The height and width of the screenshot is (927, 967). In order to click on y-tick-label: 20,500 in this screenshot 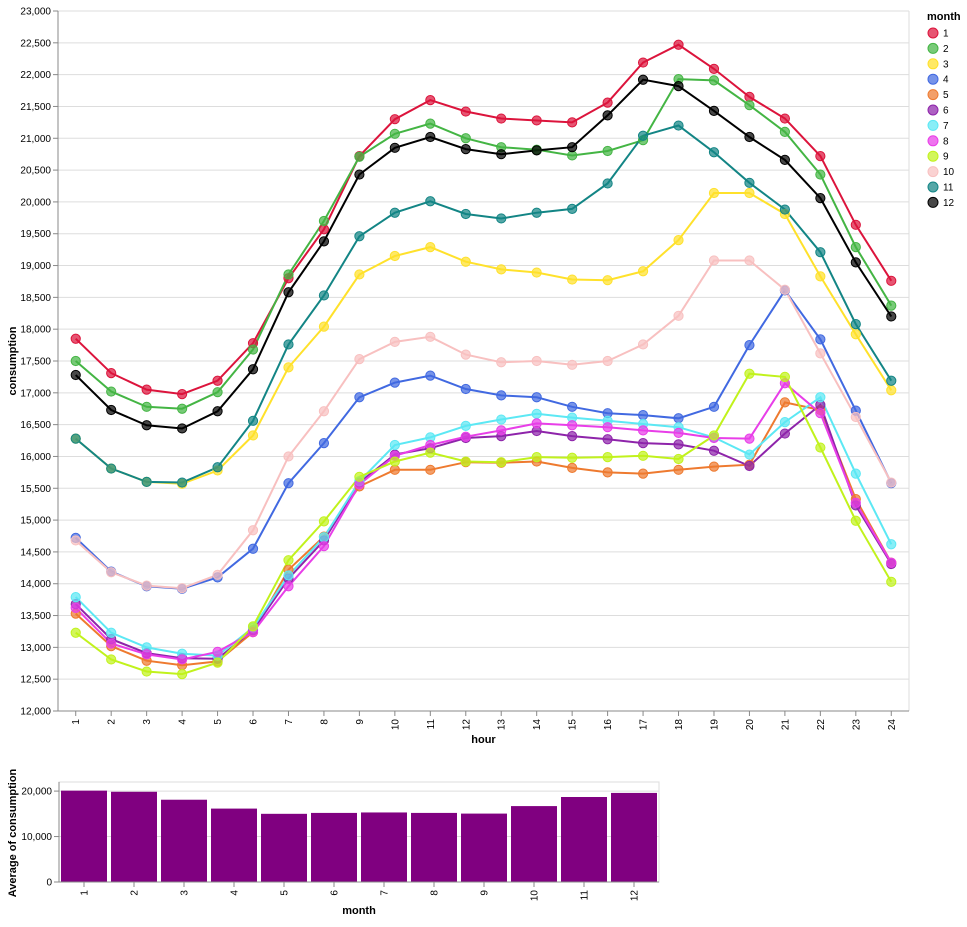, I will do `click(35, 171)`.